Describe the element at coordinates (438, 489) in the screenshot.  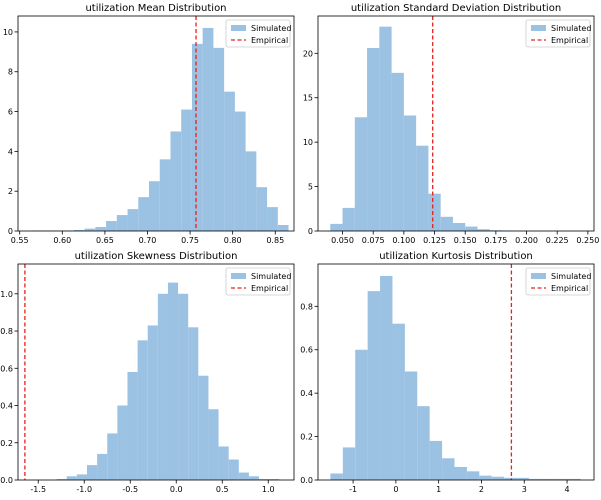
I see `x-tick-label: 1` at that location.